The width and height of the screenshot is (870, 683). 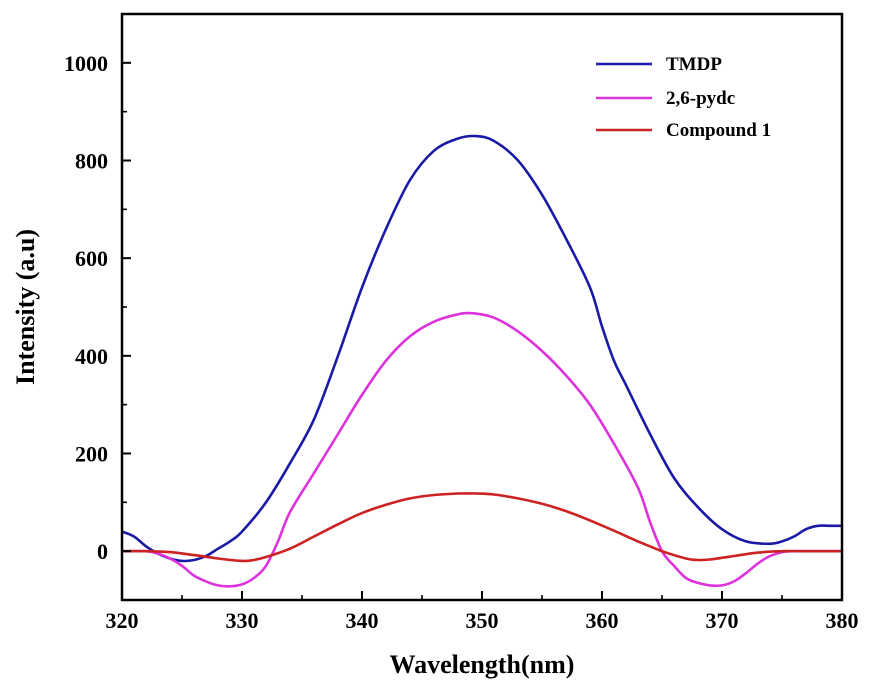 What do you see at coordinates (242, 620) in the screenshot?
I see `x-tick-label: 330` at bounding box center [242, 620].